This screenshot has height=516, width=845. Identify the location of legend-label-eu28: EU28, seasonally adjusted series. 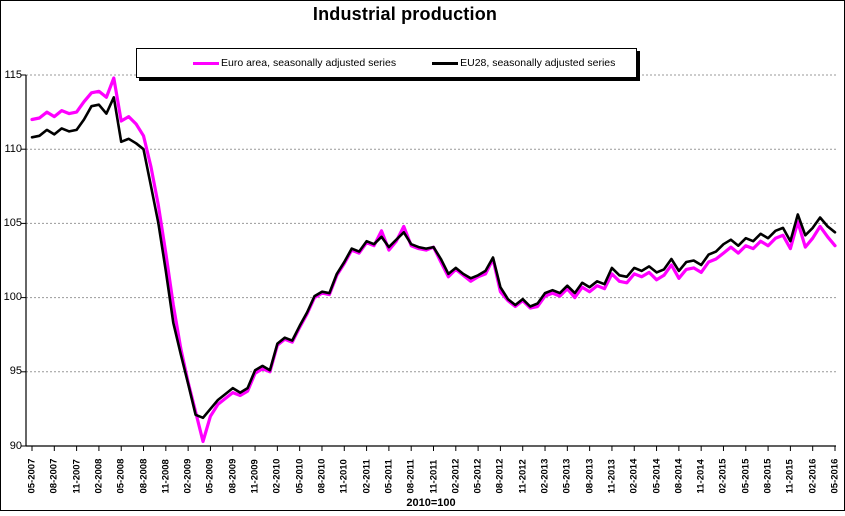
(538, 63).